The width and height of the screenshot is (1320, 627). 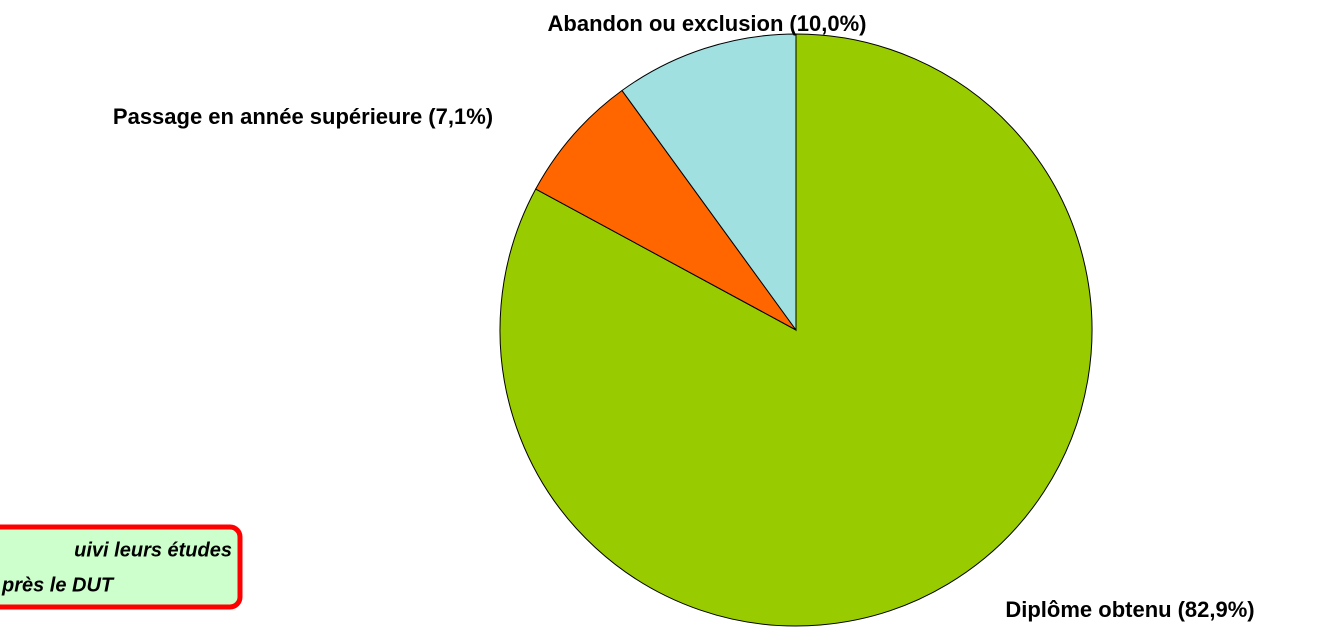 What do you see at coordinates (153, 550) in the screenshot?
I see `note-line: uivi leurs études` at bounding box center [153, 550].